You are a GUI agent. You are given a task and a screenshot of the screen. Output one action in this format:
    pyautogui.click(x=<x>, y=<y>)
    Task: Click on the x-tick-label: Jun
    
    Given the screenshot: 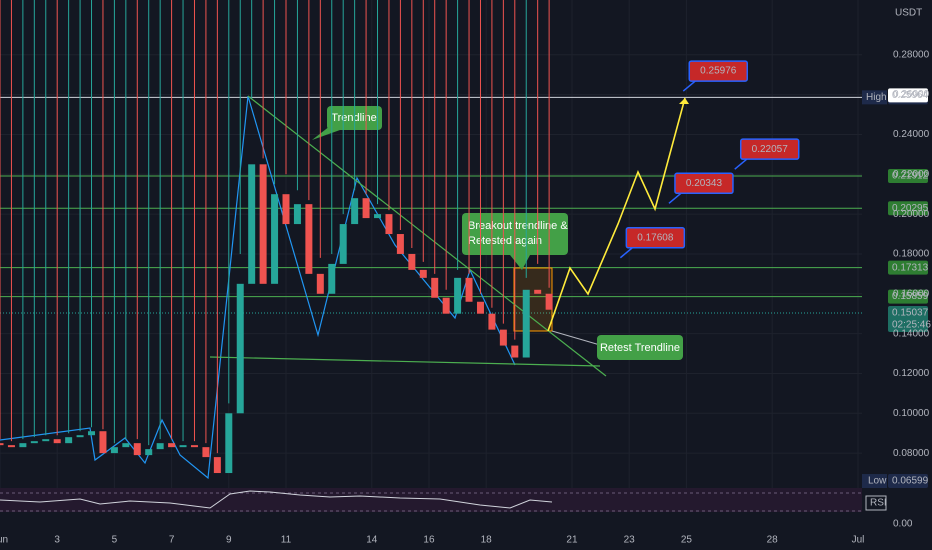 What is the action you would take?
    pyautogui.click(x=4, y=540)
    